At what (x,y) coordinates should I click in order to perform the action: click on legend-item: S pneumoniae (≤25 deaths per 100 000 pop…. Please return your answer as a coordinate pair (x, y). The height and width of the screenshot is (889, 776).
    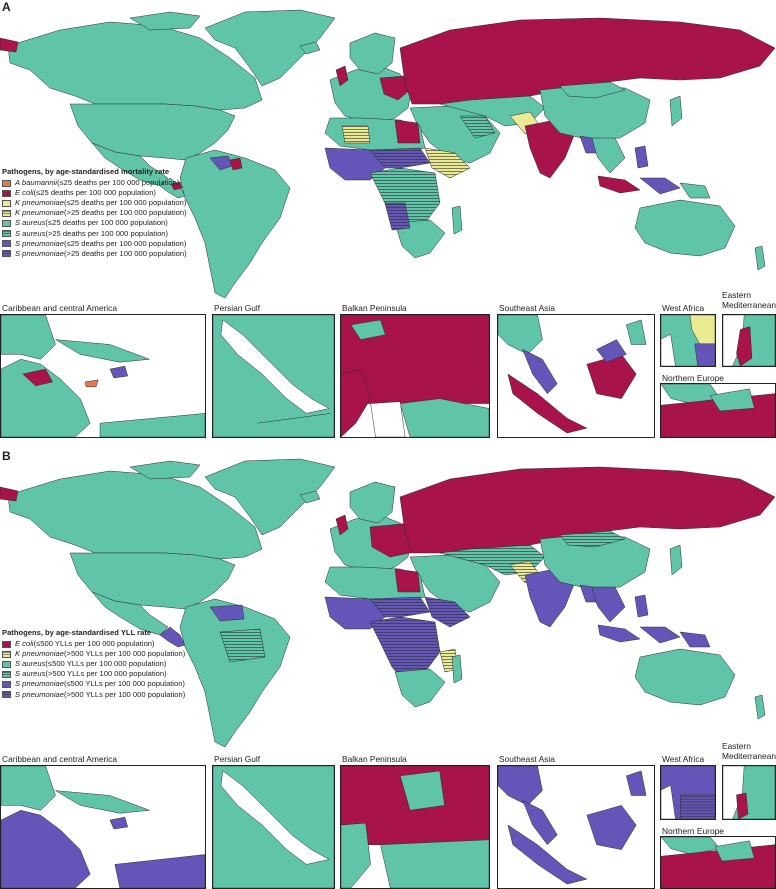
    Looking at the image, I should click on (94, 244).